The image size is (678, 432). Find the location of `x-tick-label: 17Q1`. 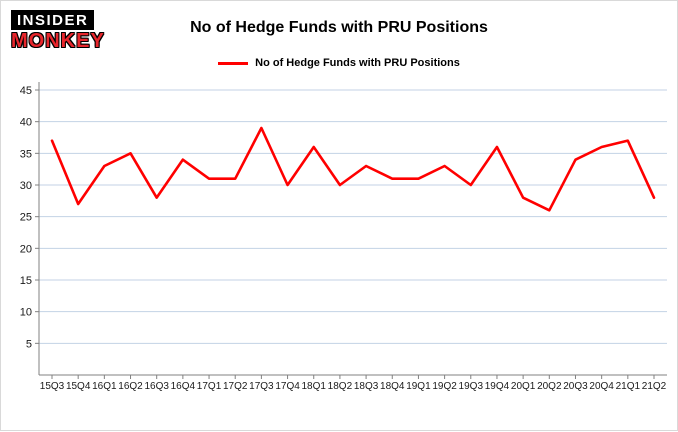

x-tick-label: 17Q1 is located at coordinates (209, 386).